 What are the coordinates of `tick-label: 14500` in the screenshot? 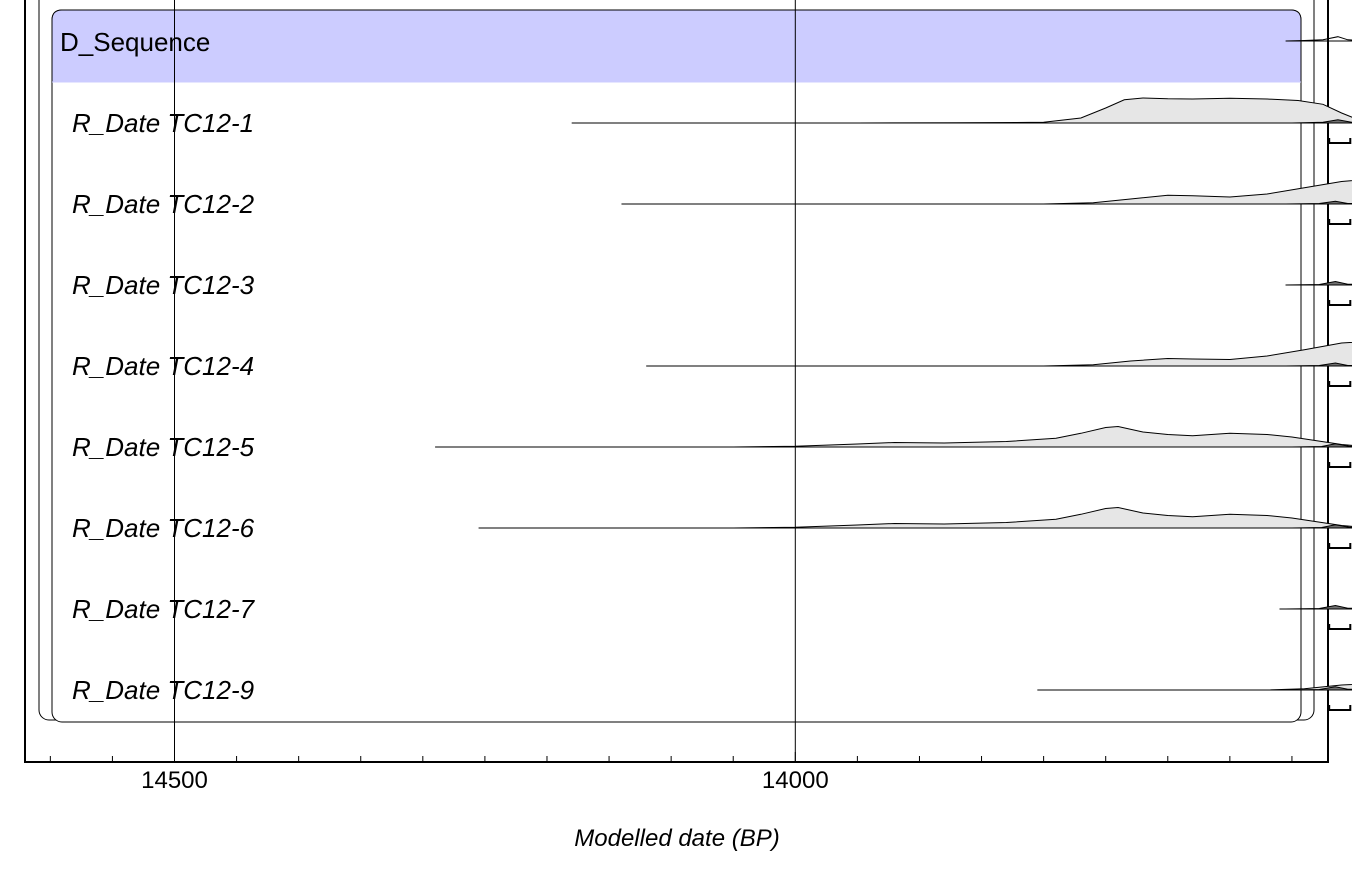 It's located at (174, 780).